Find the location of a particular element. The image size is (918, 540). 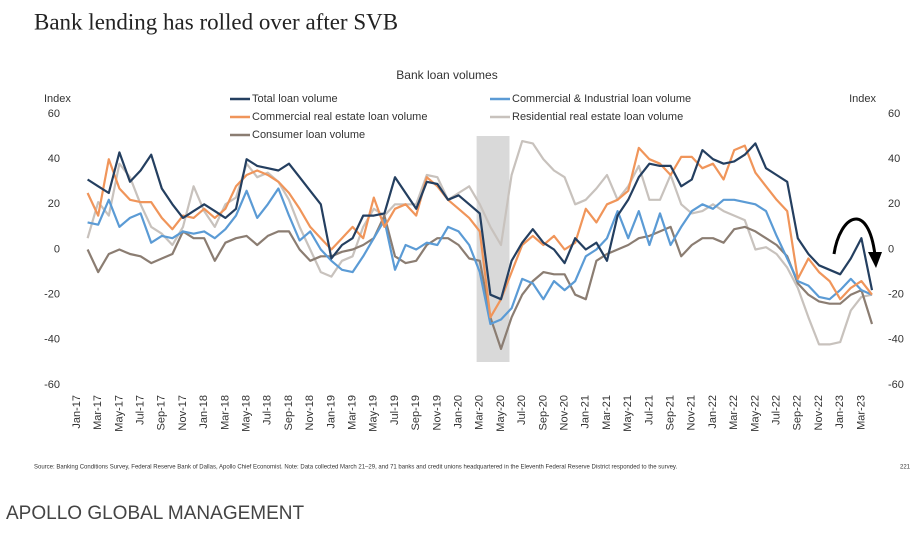

x-tick-label: Nov-21 is located at coordinates (692, 412).